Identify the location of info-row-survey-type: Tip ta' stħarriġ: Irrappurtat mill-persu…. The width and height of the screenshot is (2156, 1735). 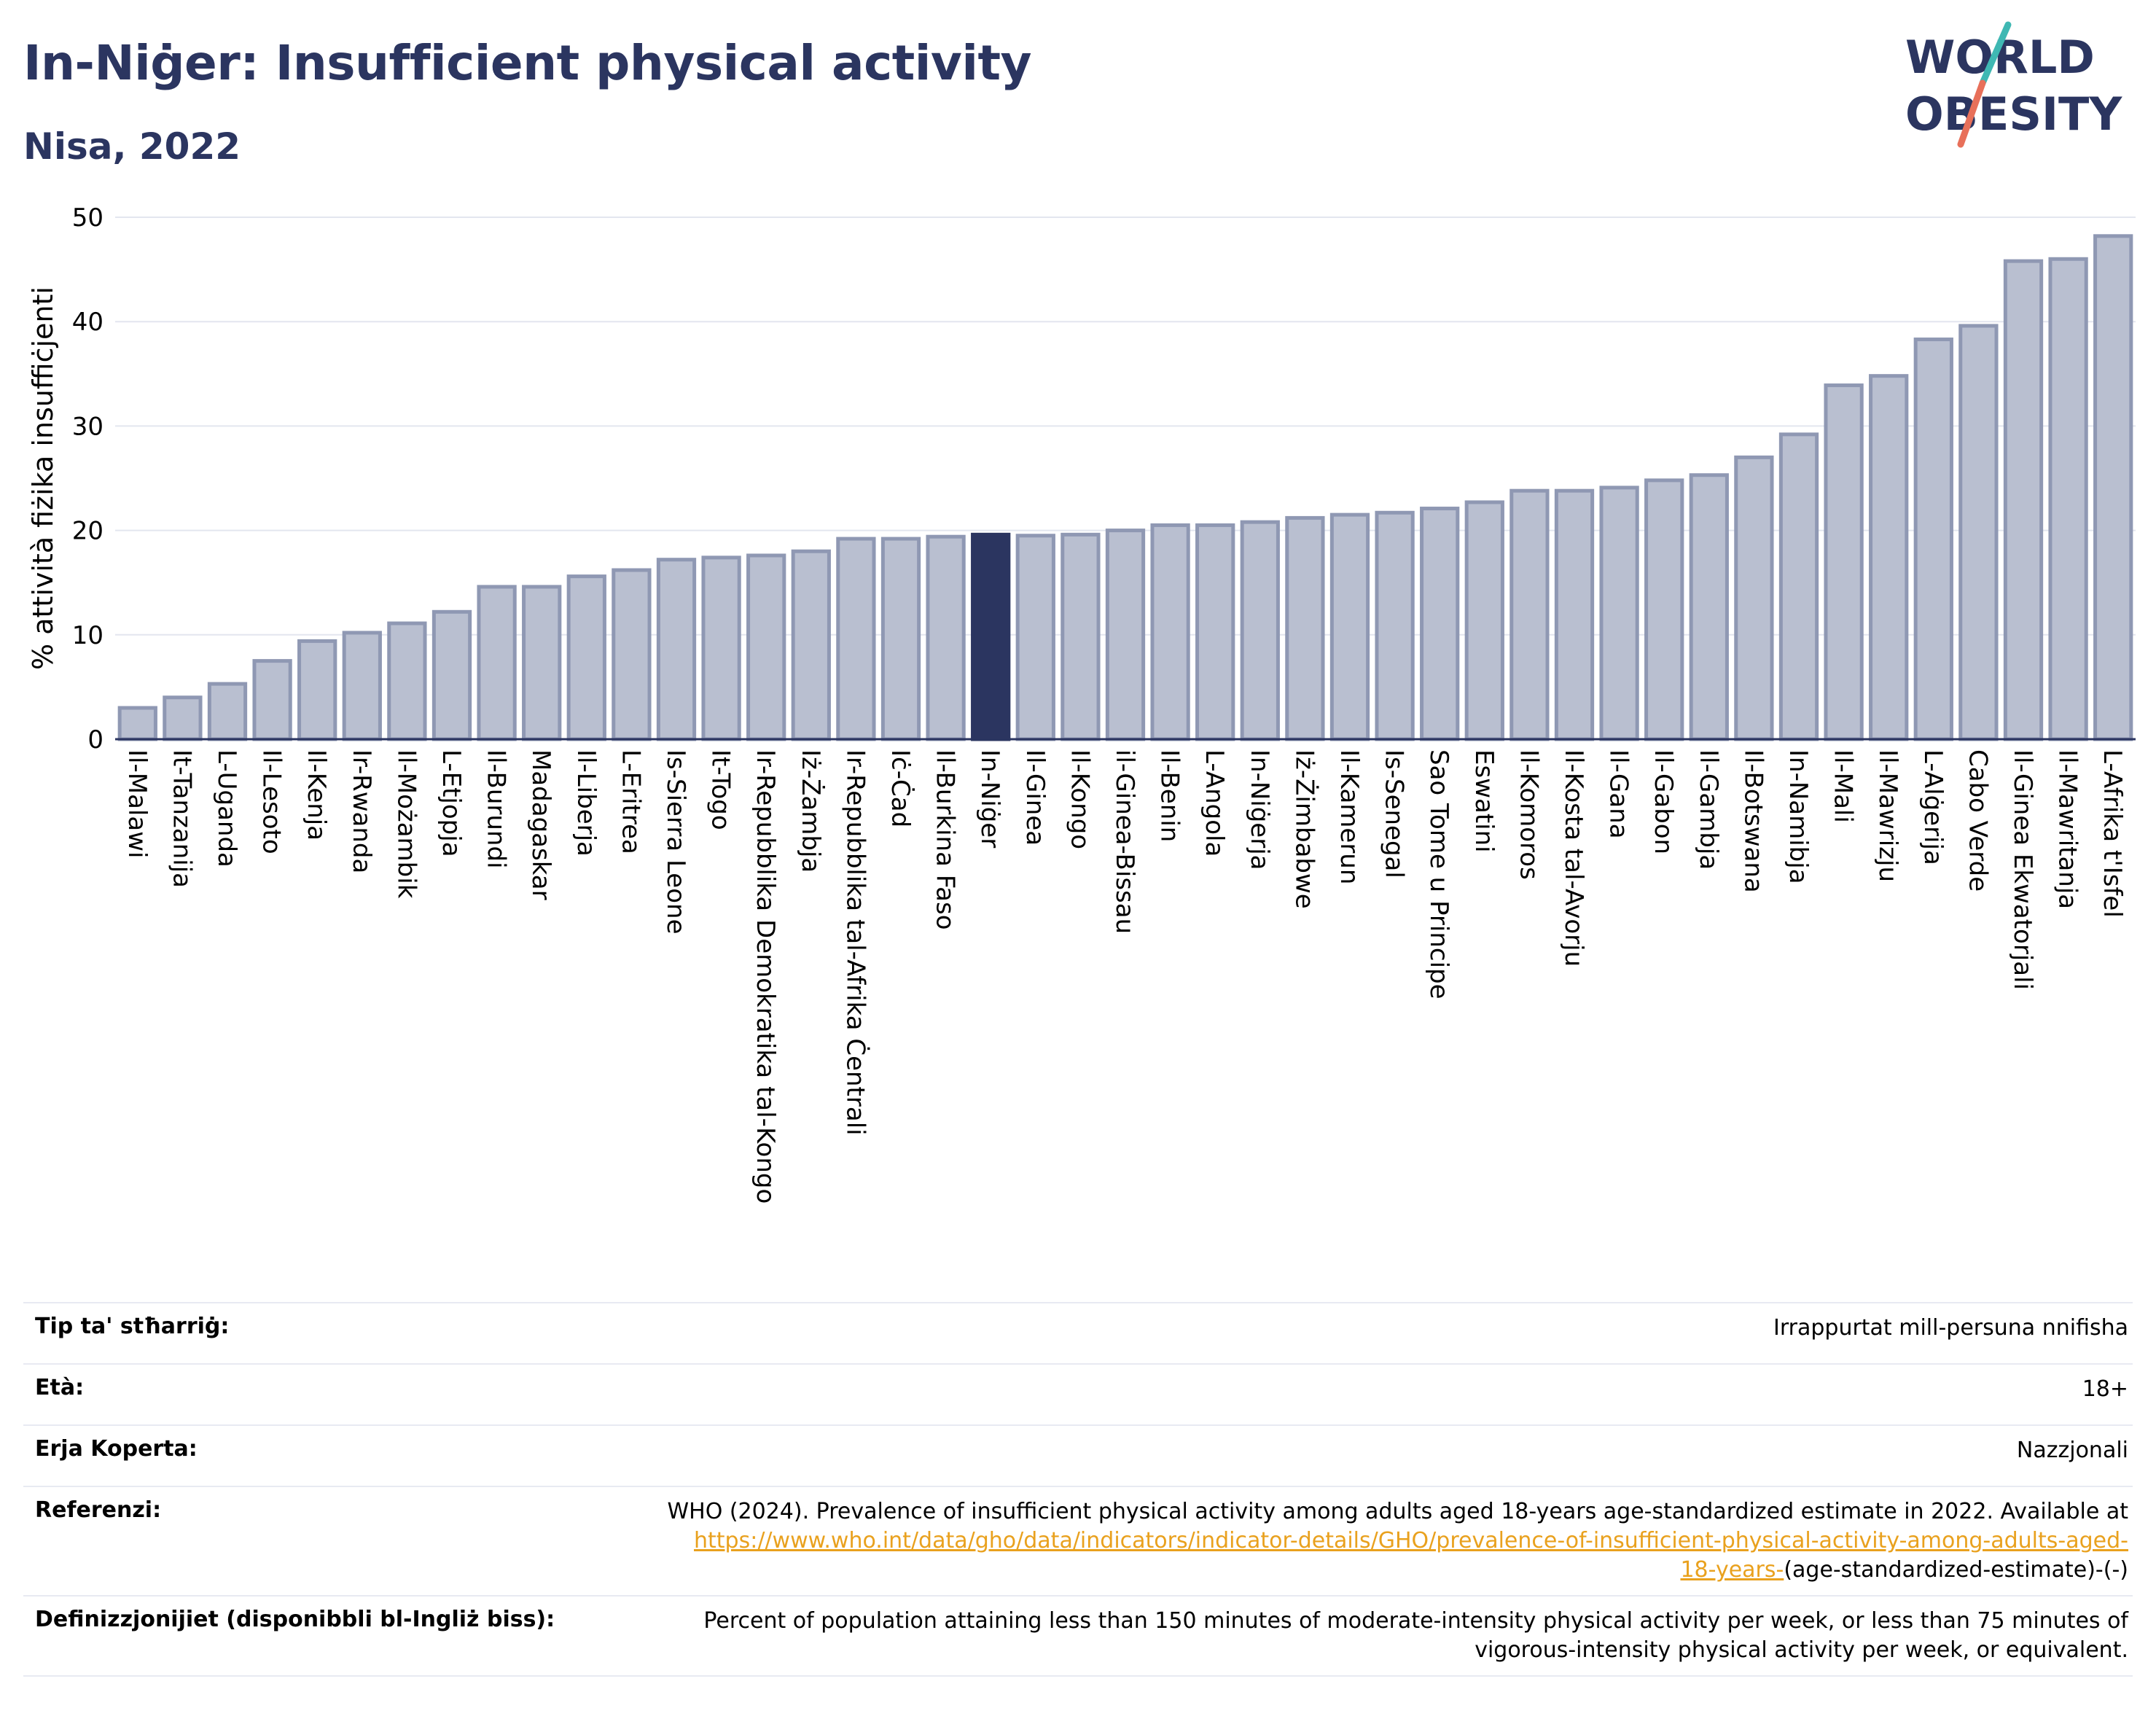
(1078, 1333).